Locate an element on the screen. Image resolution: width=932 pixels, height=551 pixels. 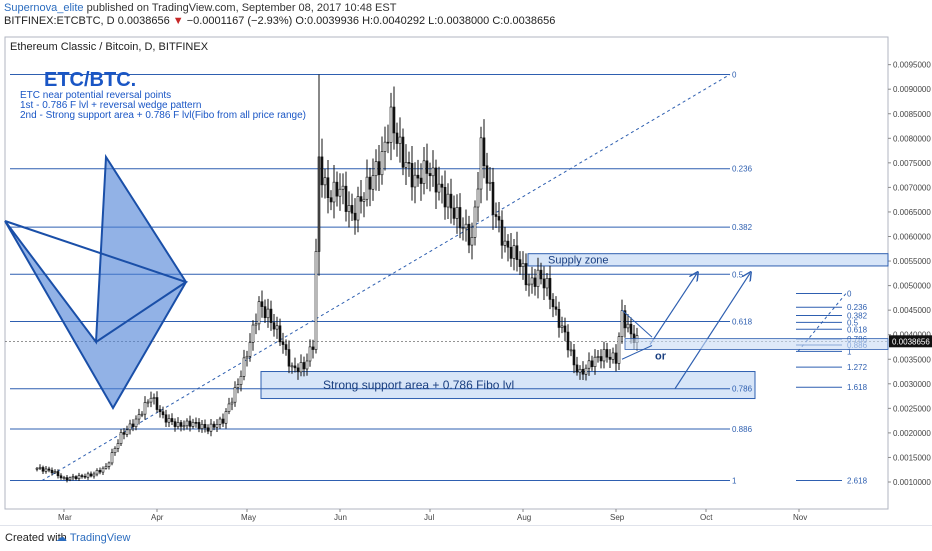
supply-zone-box is located at coordinates (708, 260).